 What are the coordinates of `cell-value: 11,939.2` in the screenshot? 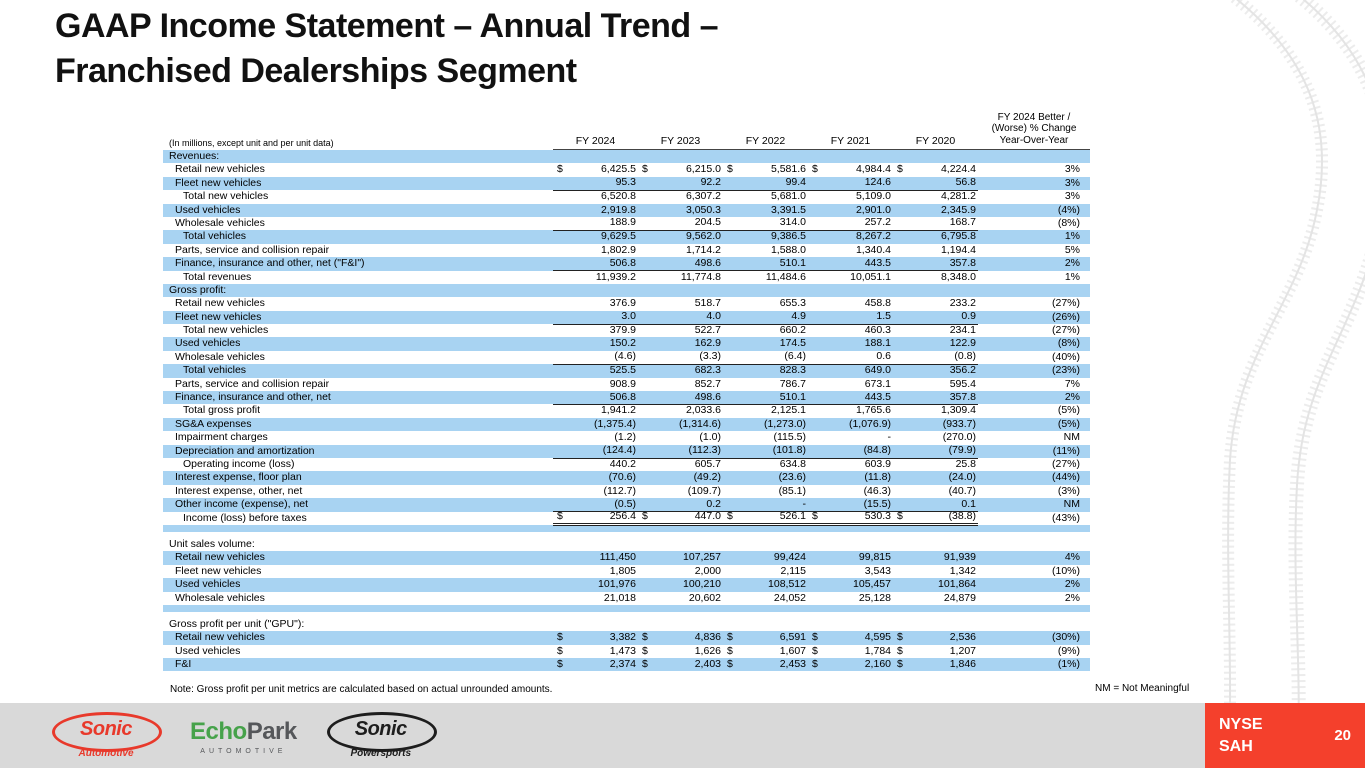 It's located at (615, 276).